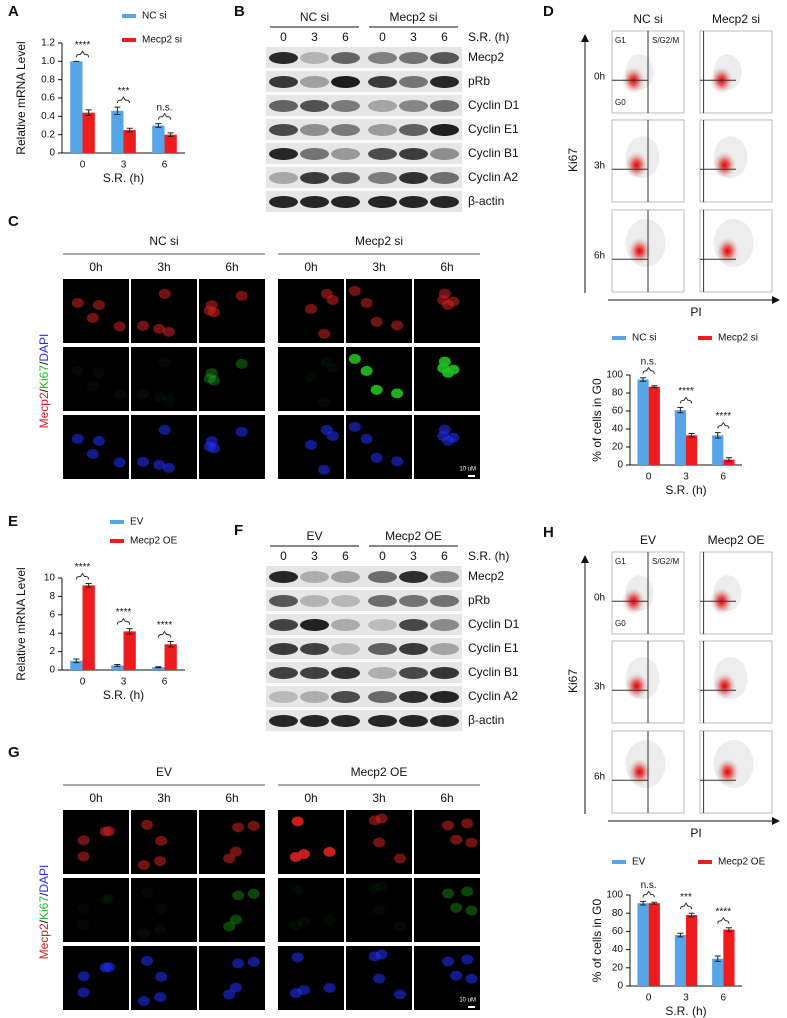 Image resolution: width=787 pixels, height=1018 pixels. Describe the element at coordinates (618, 411) in the screenshot. I see `y-tick-label: 60` at that location.